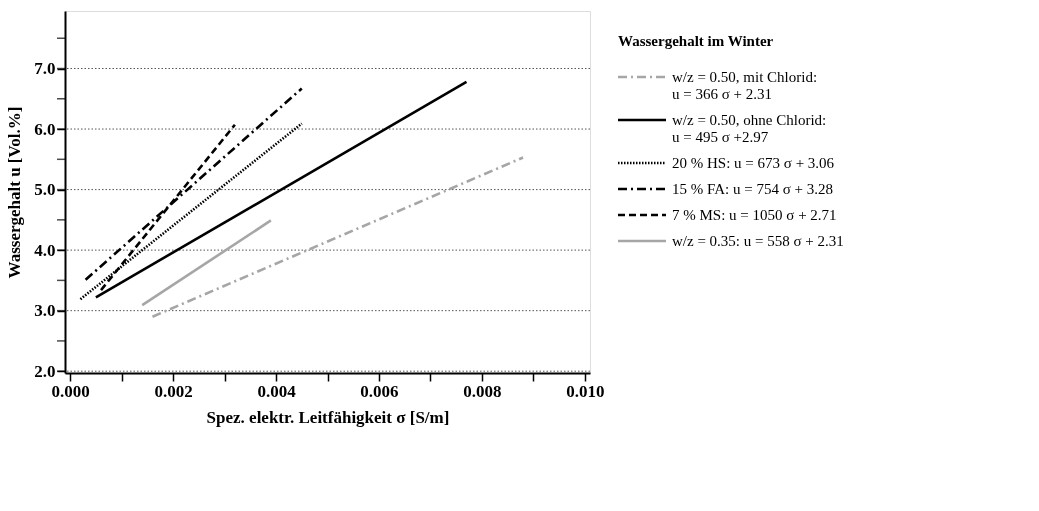 The height and width of the screenshot is (511, 1039). Describe the element at coordinates (585, 391) in the screenshot. I see `x-tick-label: 0.010` at that location.